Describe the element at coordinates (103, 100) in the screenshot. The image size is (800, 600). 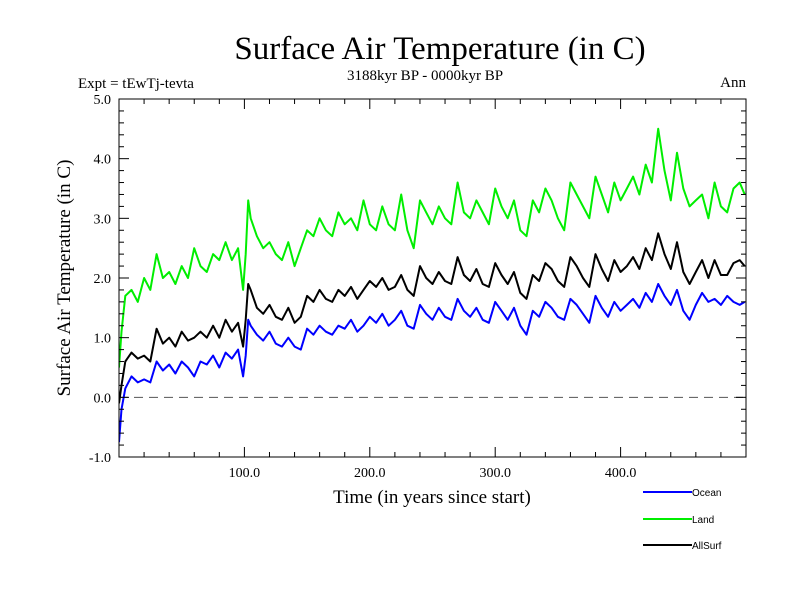
I see `y-tick-label: 5.0` at that location.